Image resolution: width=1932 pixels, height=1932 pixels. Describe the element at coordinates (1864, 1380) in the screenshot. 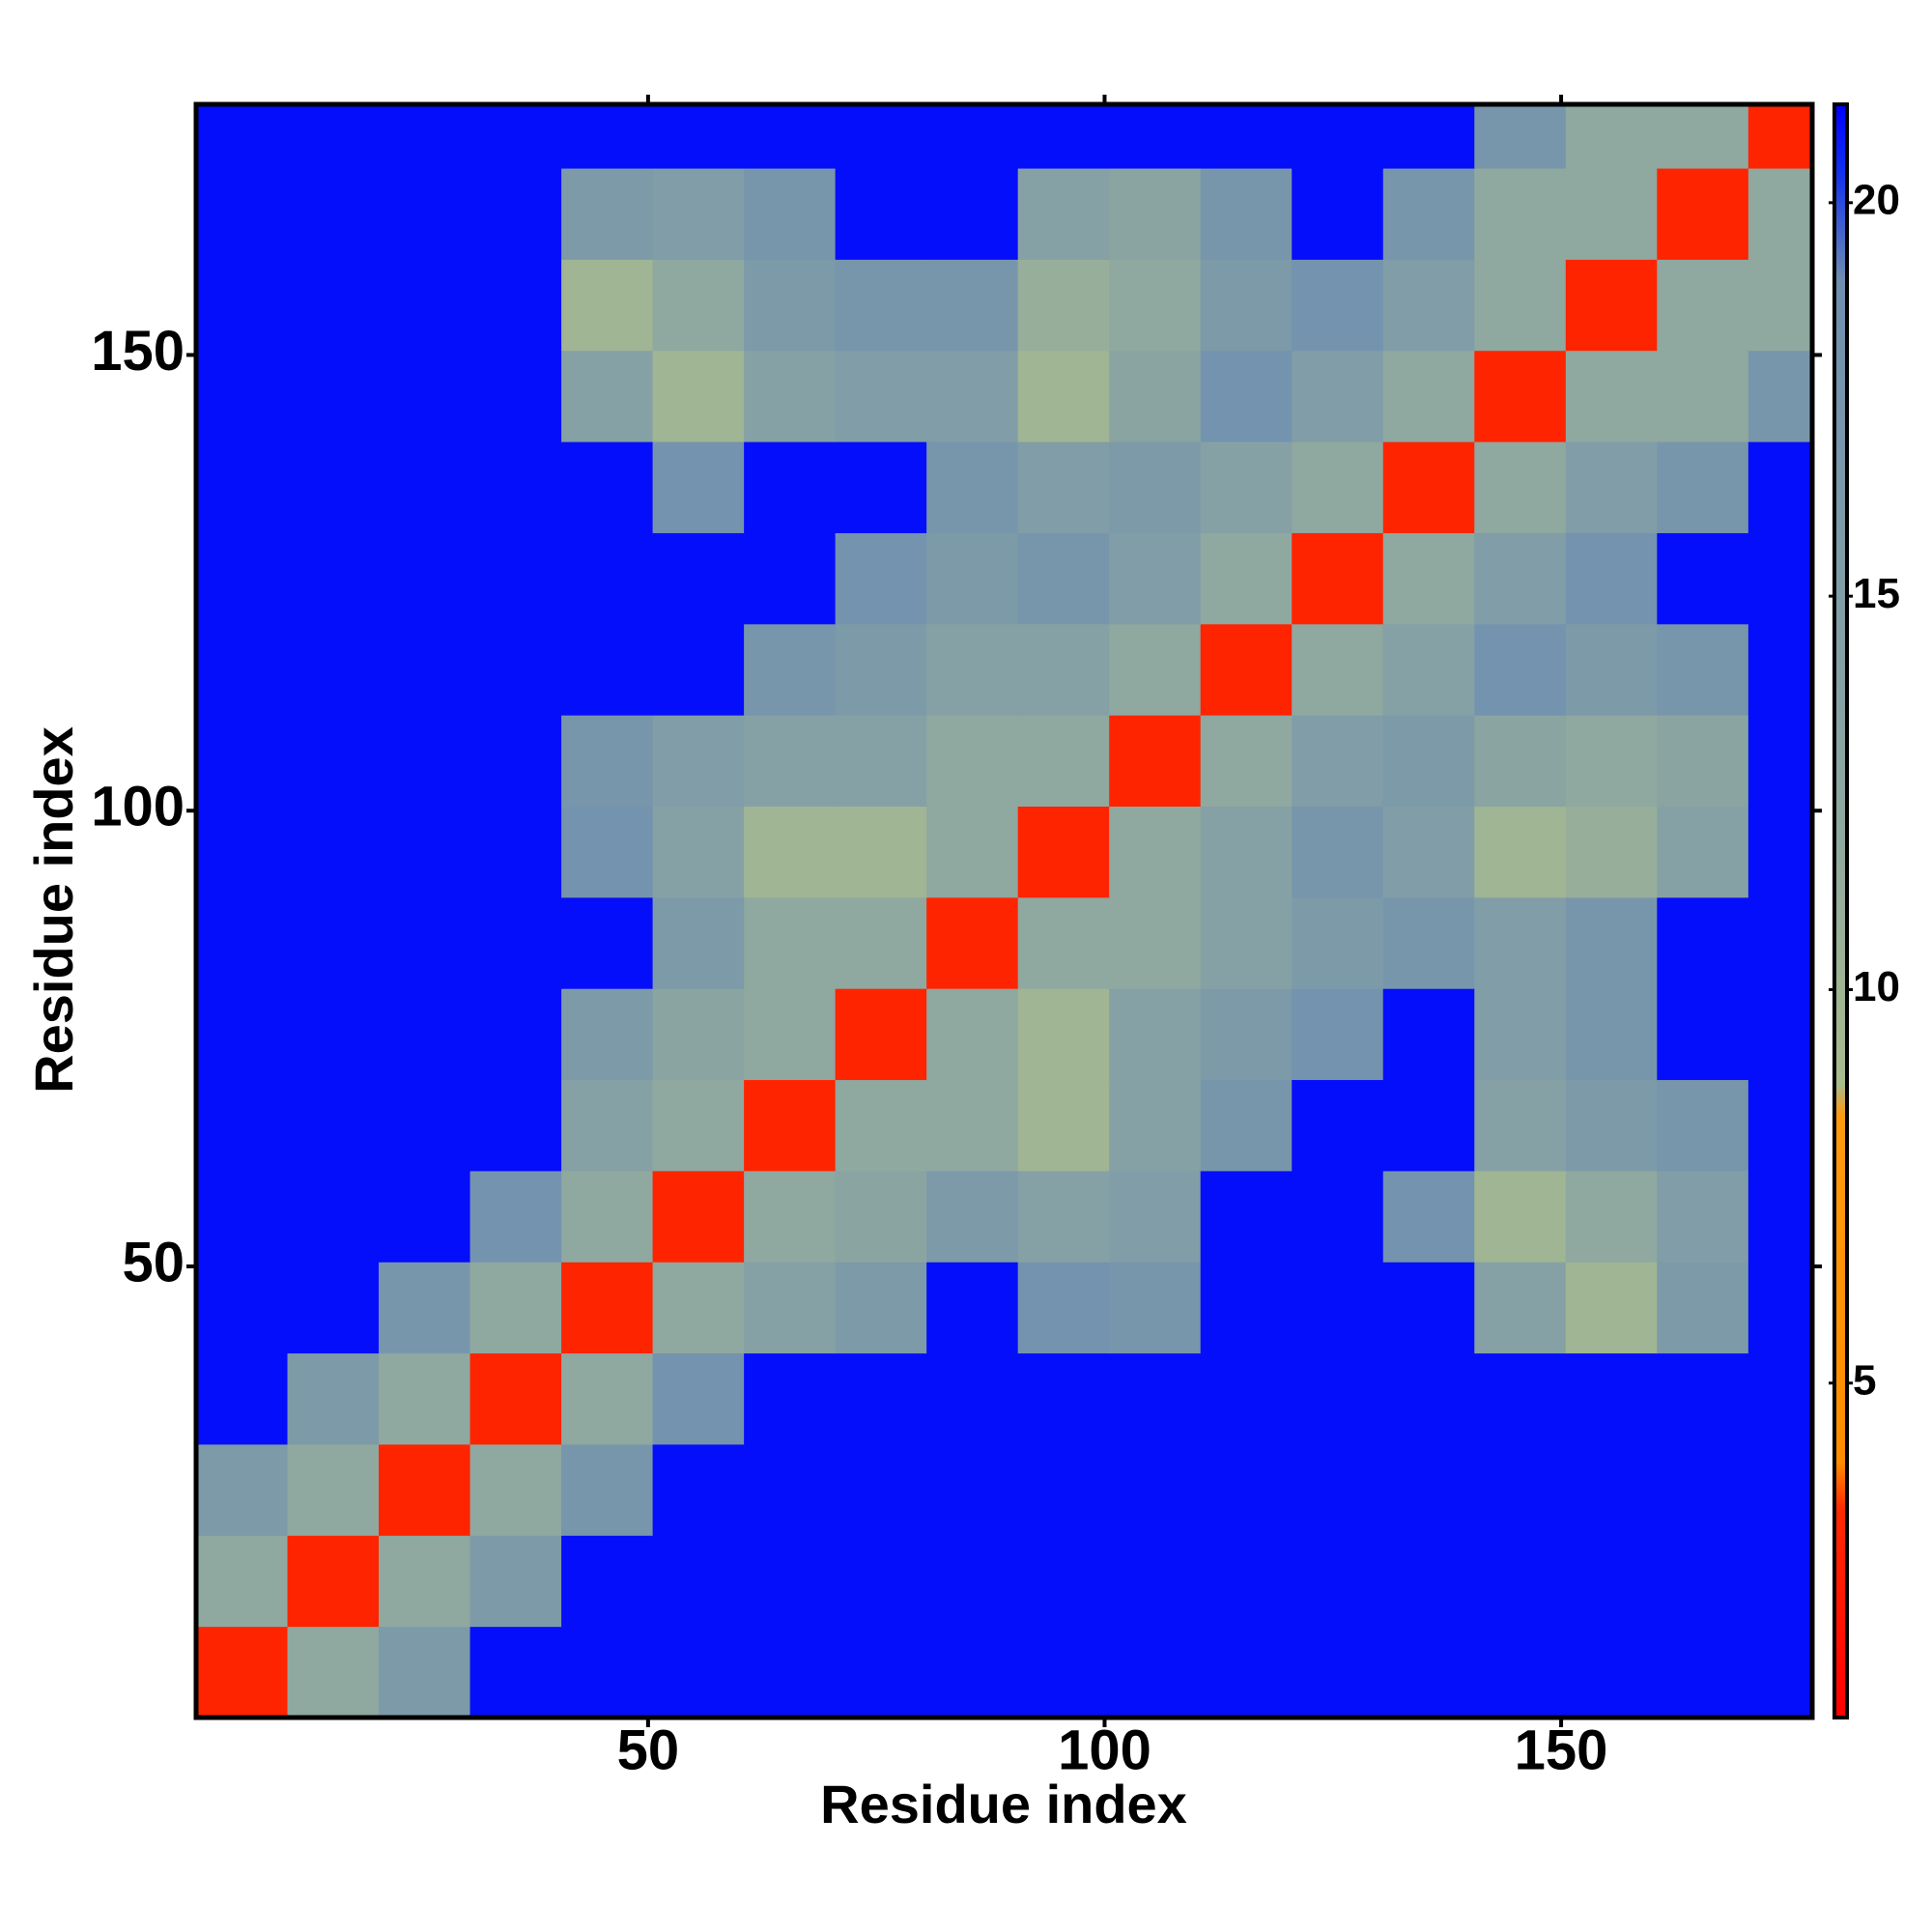

I see `colorbar-tick-label: 5` at that location.